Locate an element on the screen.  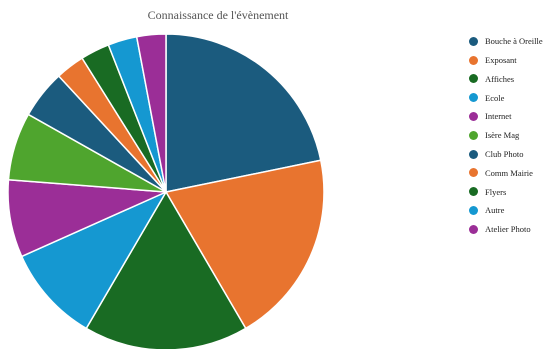
legend-item-internet: Internet is located at coordinates (508, 116).